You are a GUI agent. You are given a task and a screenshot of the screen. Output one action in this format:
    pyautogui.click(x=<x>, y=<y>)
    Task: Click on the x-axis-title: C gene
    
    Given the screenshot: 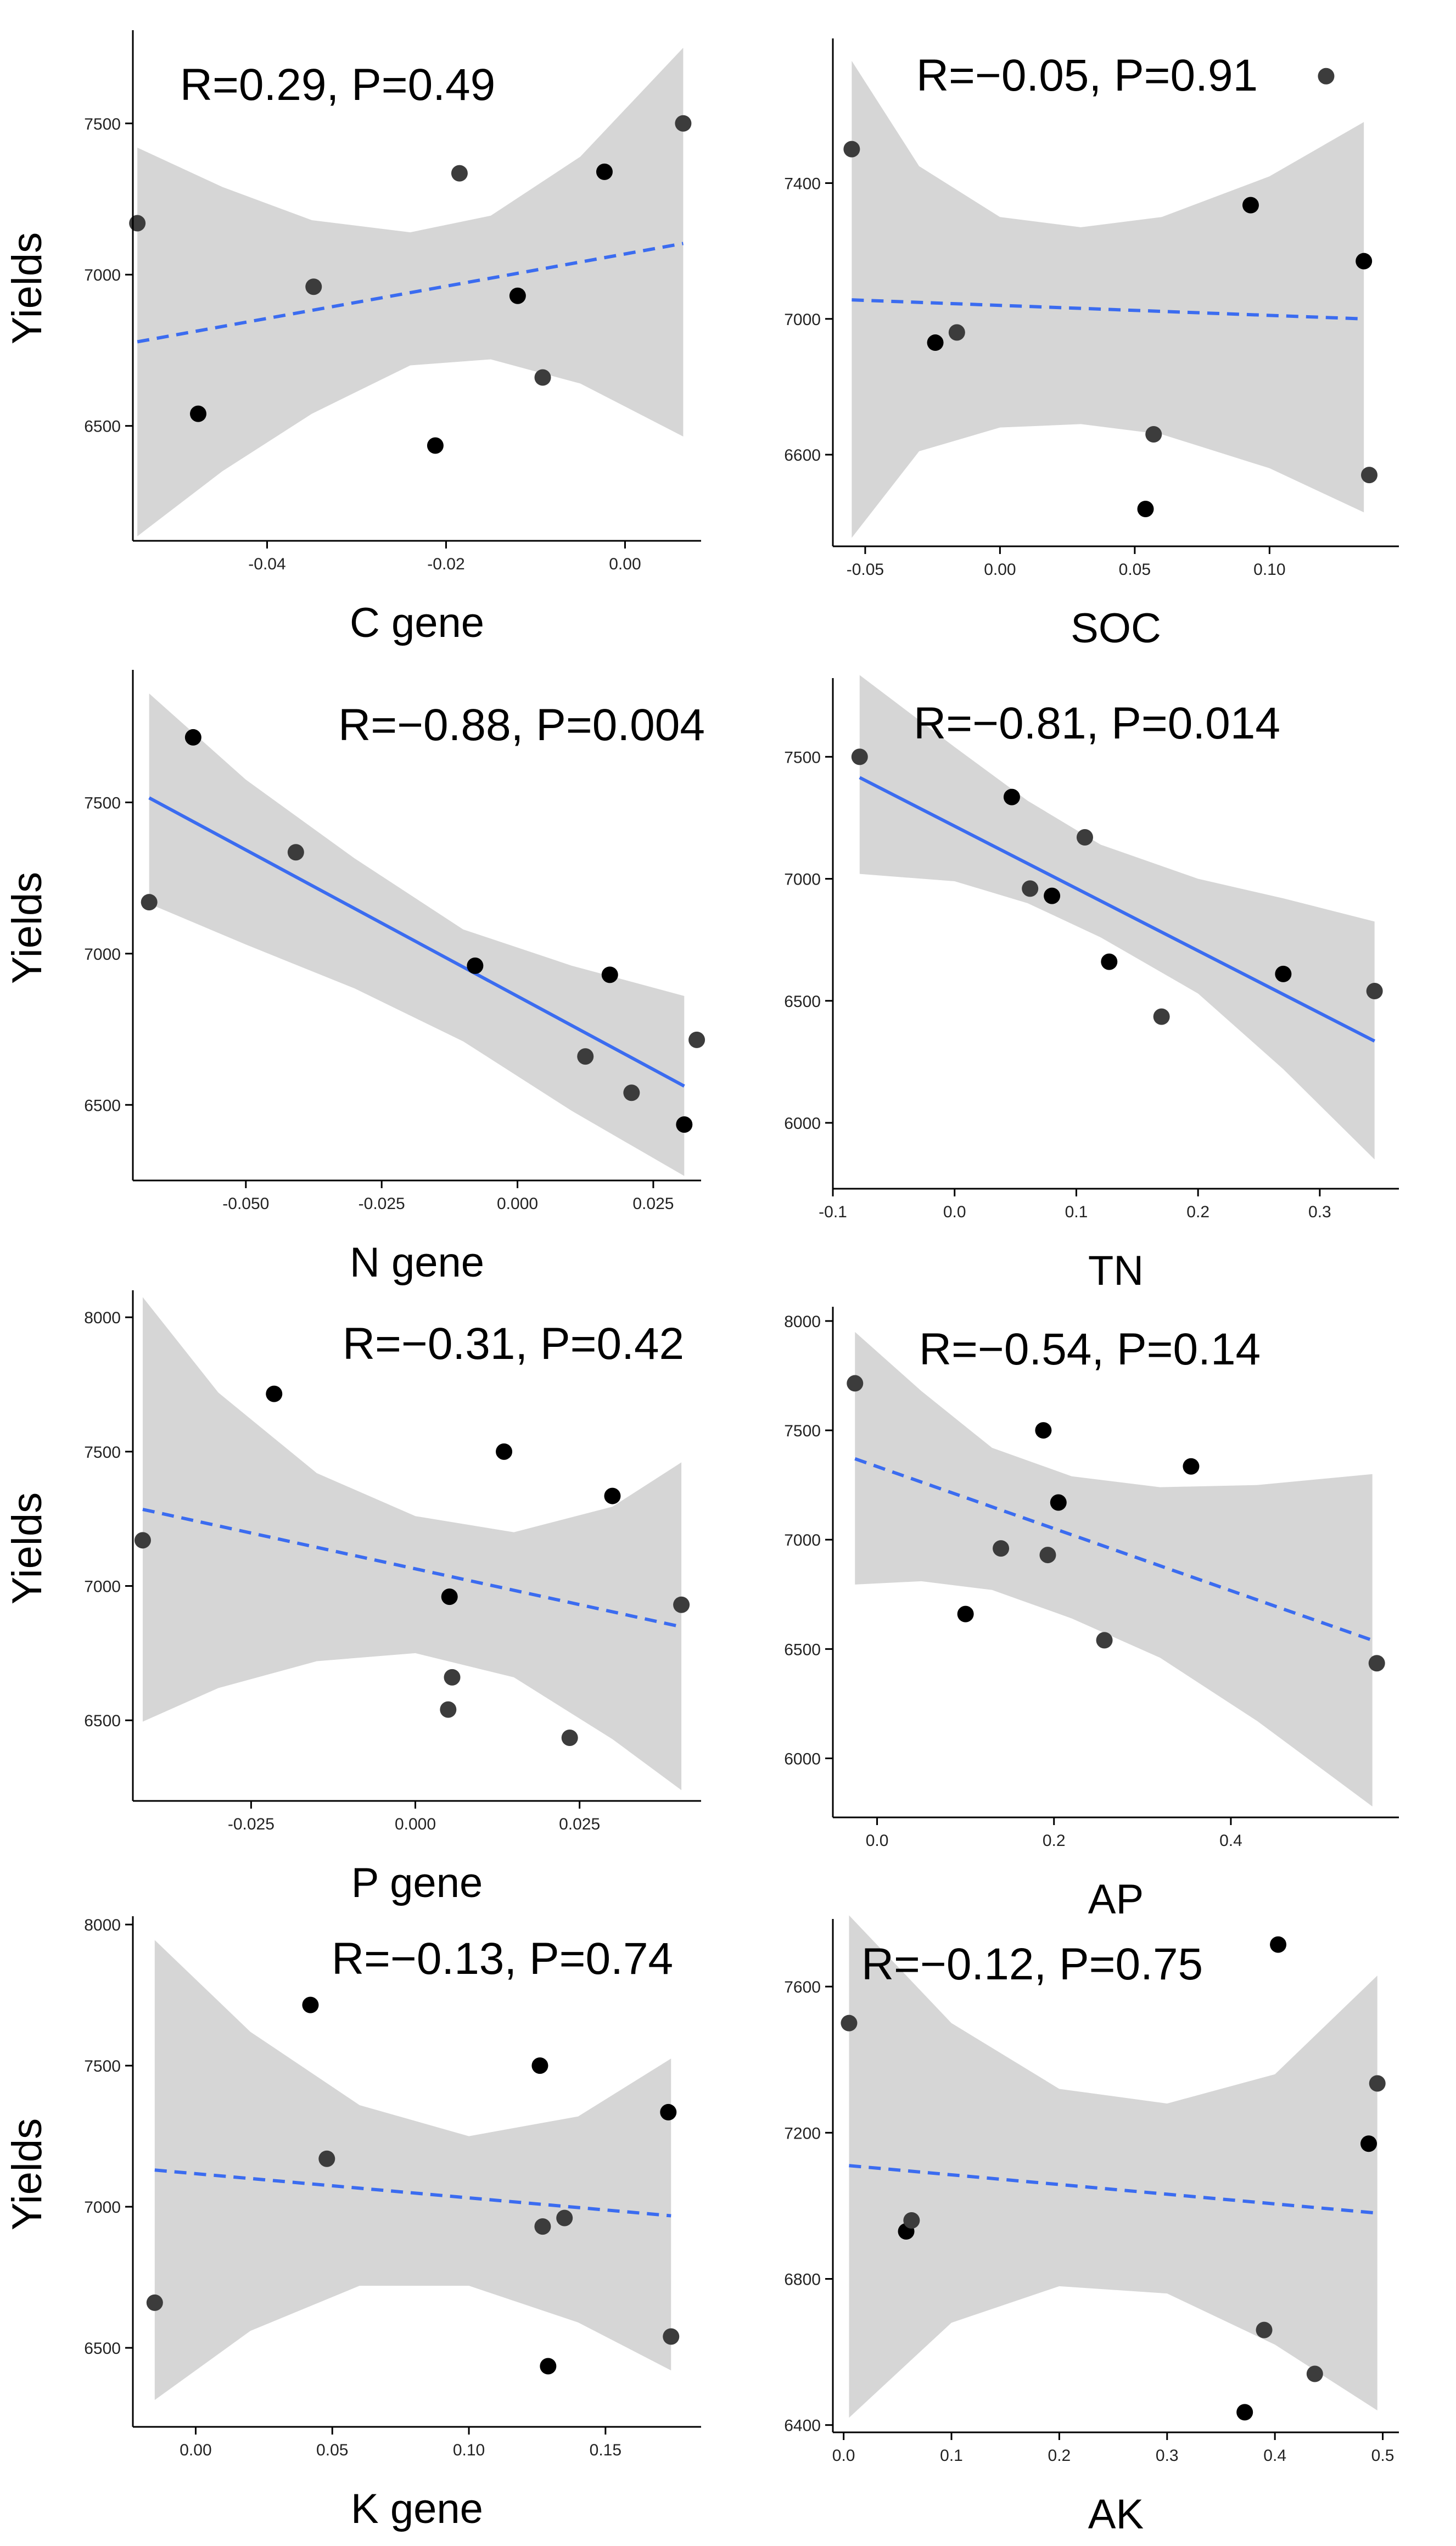 What is the action you would take?
    pyautogui.click(x=417, y=623)
    